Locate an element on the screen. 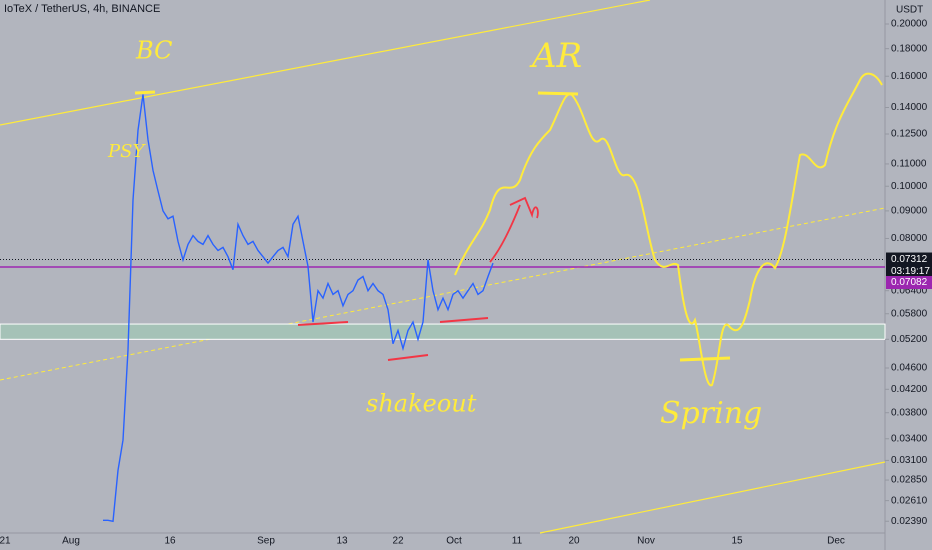 The width and height of the screenshot is (932, 550). axis-unit: USDT is located at coordinates (909, 10).